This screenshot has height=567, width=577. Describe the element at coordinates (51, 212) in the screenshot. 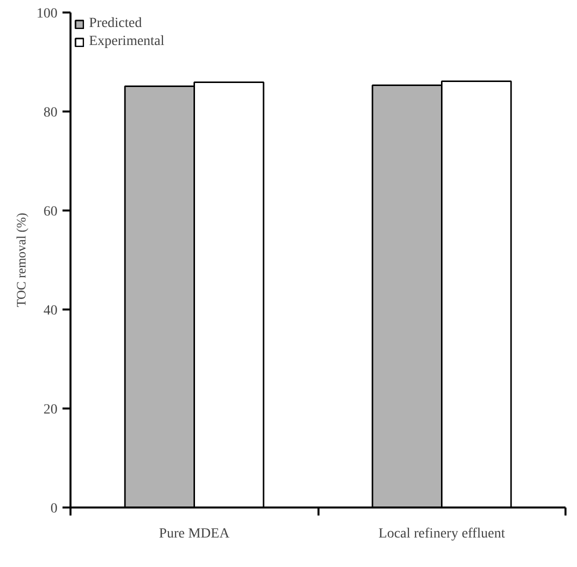

I see `y-tick-label: 60` at that location.